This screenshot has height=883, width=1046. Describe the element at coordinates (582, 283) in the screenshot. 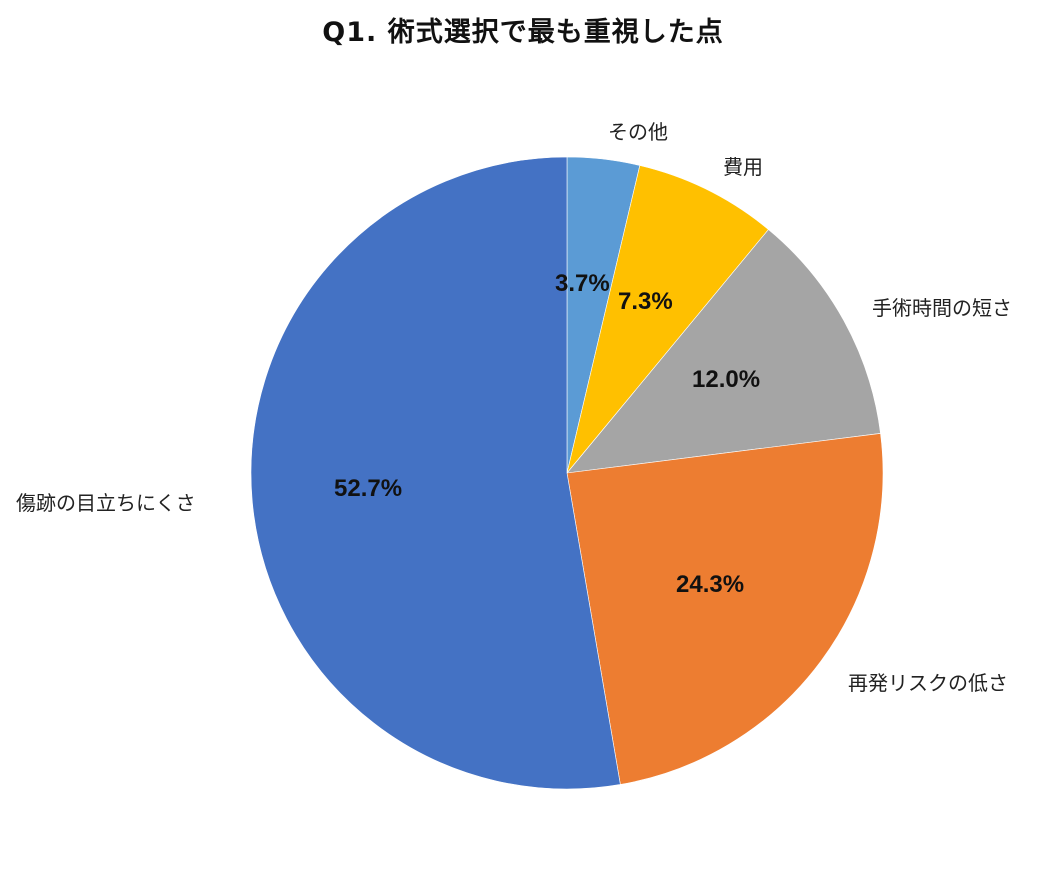

I see `value-label-other: 3.7%` at that location.